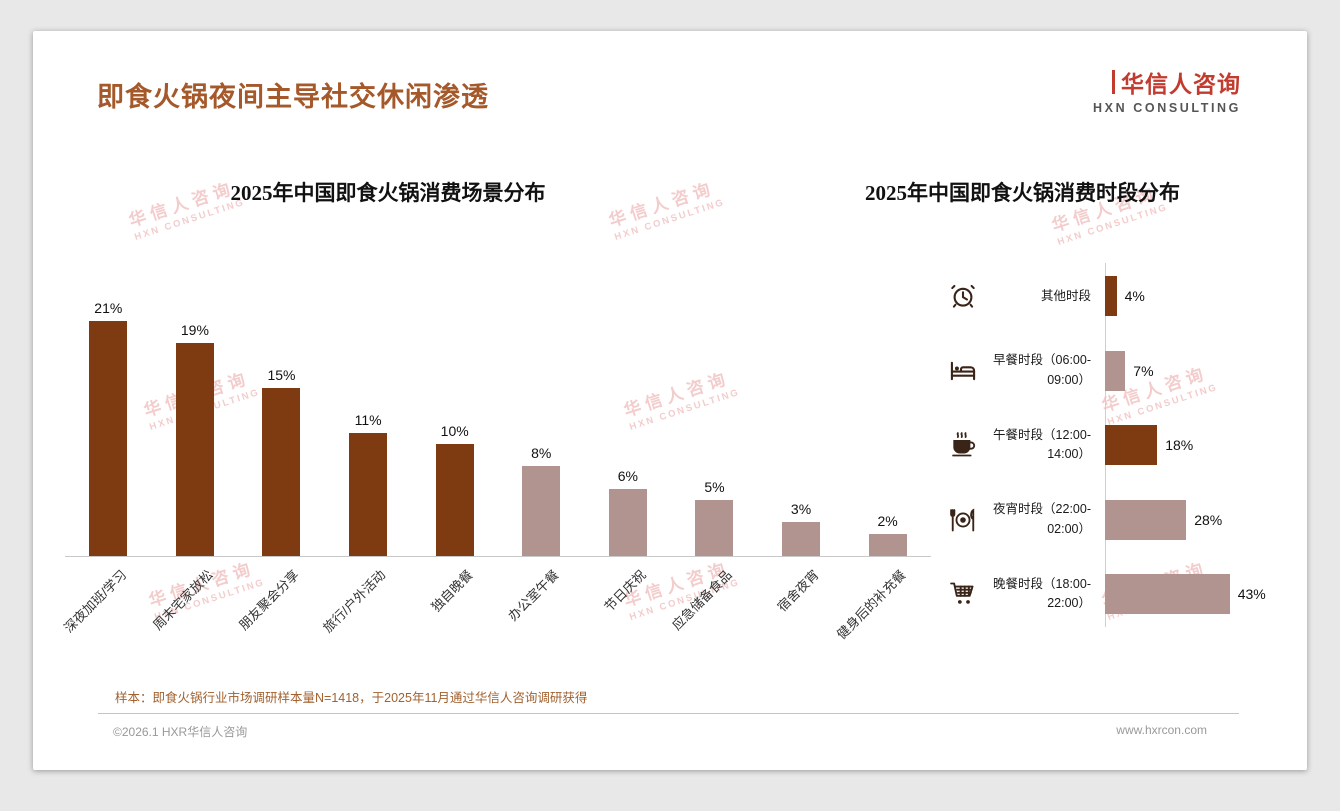 The width and height of the screenshot is (1340, 811). I want to click on bar-value-label: 10%, so click(454, 431).